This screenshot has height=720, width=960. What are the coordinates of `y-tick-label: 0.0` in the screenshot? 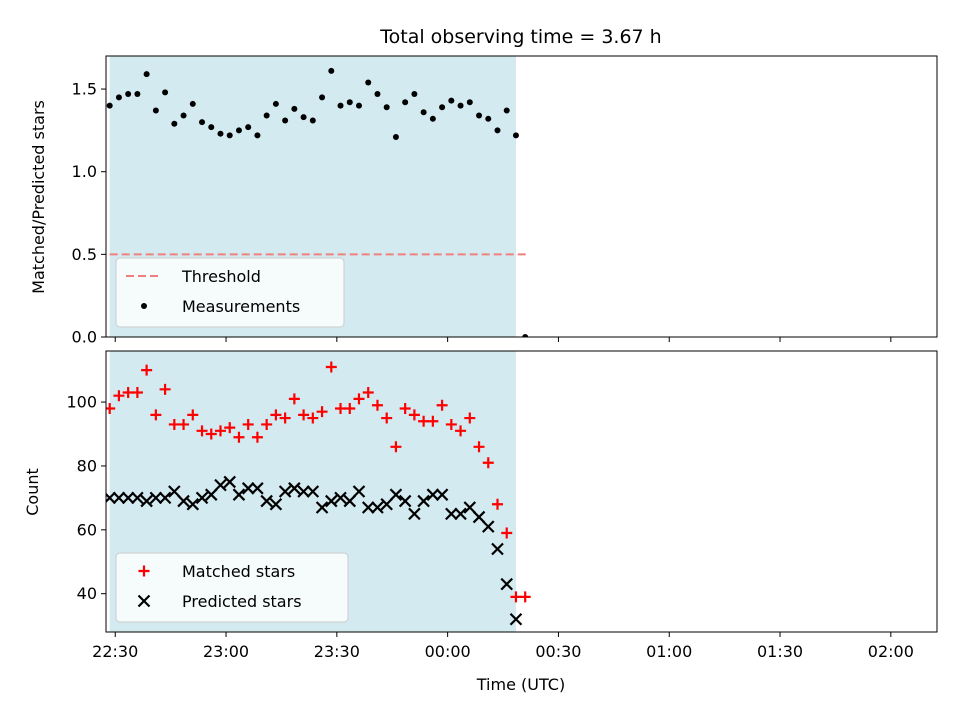 It's located at (84, 337).